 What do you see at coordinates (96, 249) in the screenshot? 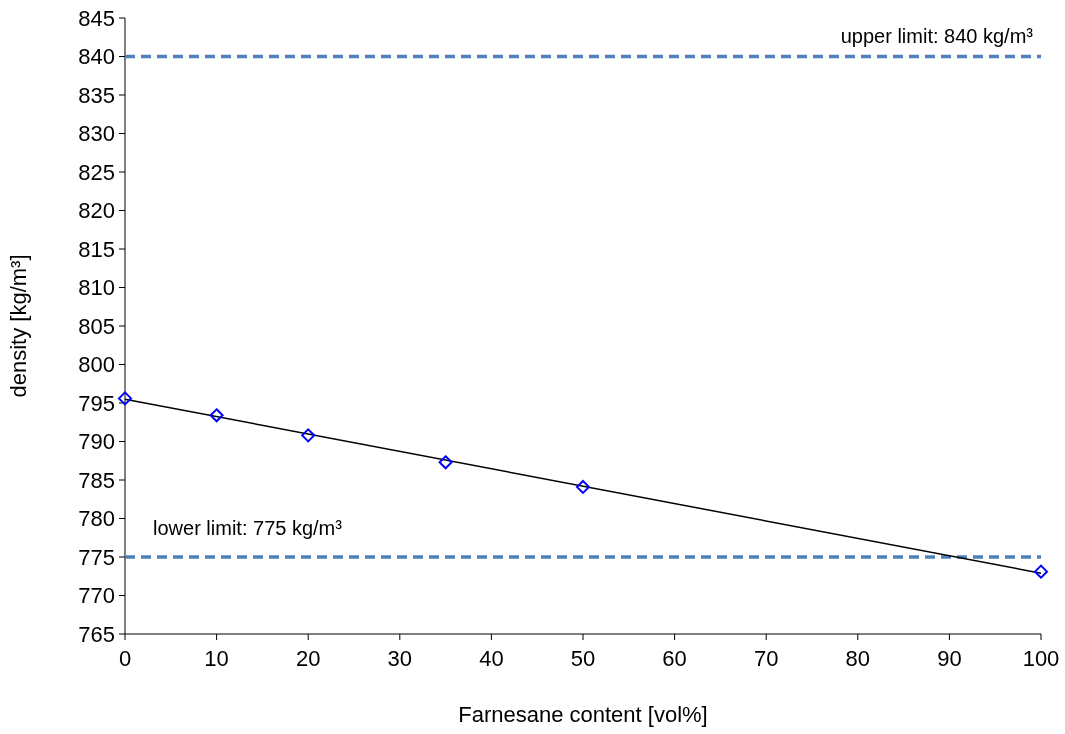
I see `y-tick-label: 815` at bounding box center [96, 249].